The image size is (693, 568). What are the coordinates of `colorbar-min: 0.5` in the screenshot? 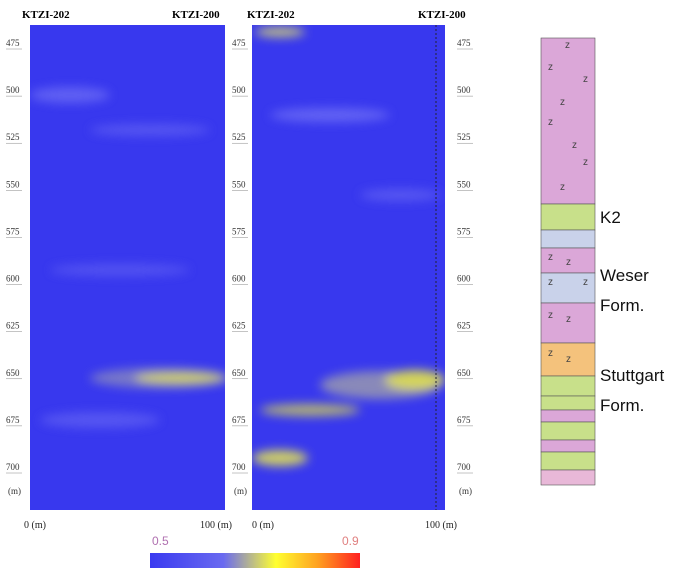 It's located at (160, 541).